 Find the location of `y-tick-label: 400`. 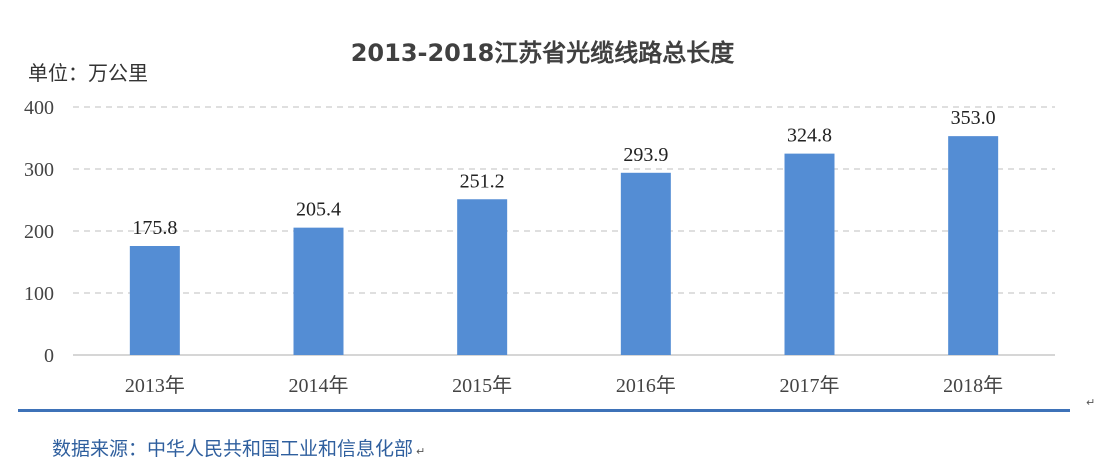

y-tick-label: 400 is located at coordinates (39, 108).